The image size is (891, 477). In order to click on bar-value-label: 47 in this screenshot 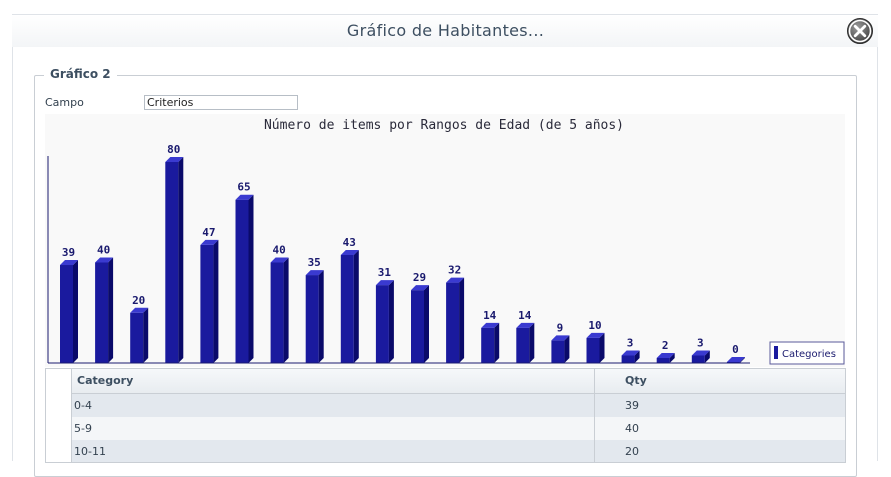, I will do `click(208, 232)`.